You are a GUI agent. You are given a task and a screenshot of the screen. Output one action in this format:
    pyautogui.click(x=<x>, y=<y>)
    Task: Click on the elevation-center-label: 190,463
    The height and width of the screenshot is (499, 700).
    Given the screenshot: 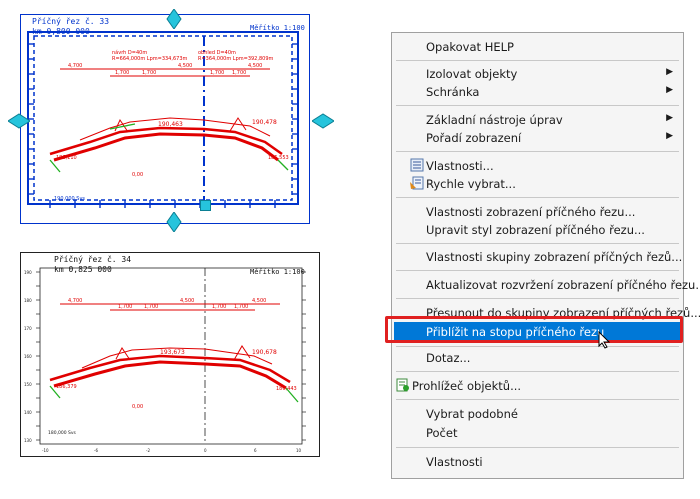 What is the action you would take?
    pyautogui.click(x=170, y=124)
    